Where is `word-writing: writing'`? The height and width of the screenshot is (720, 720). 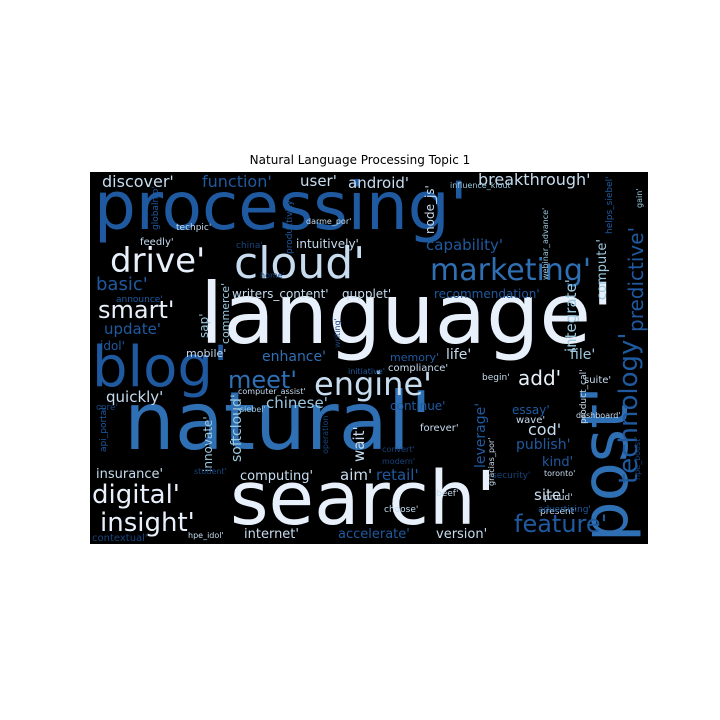
word-writing: writing' is located at coordinates (337, 333).